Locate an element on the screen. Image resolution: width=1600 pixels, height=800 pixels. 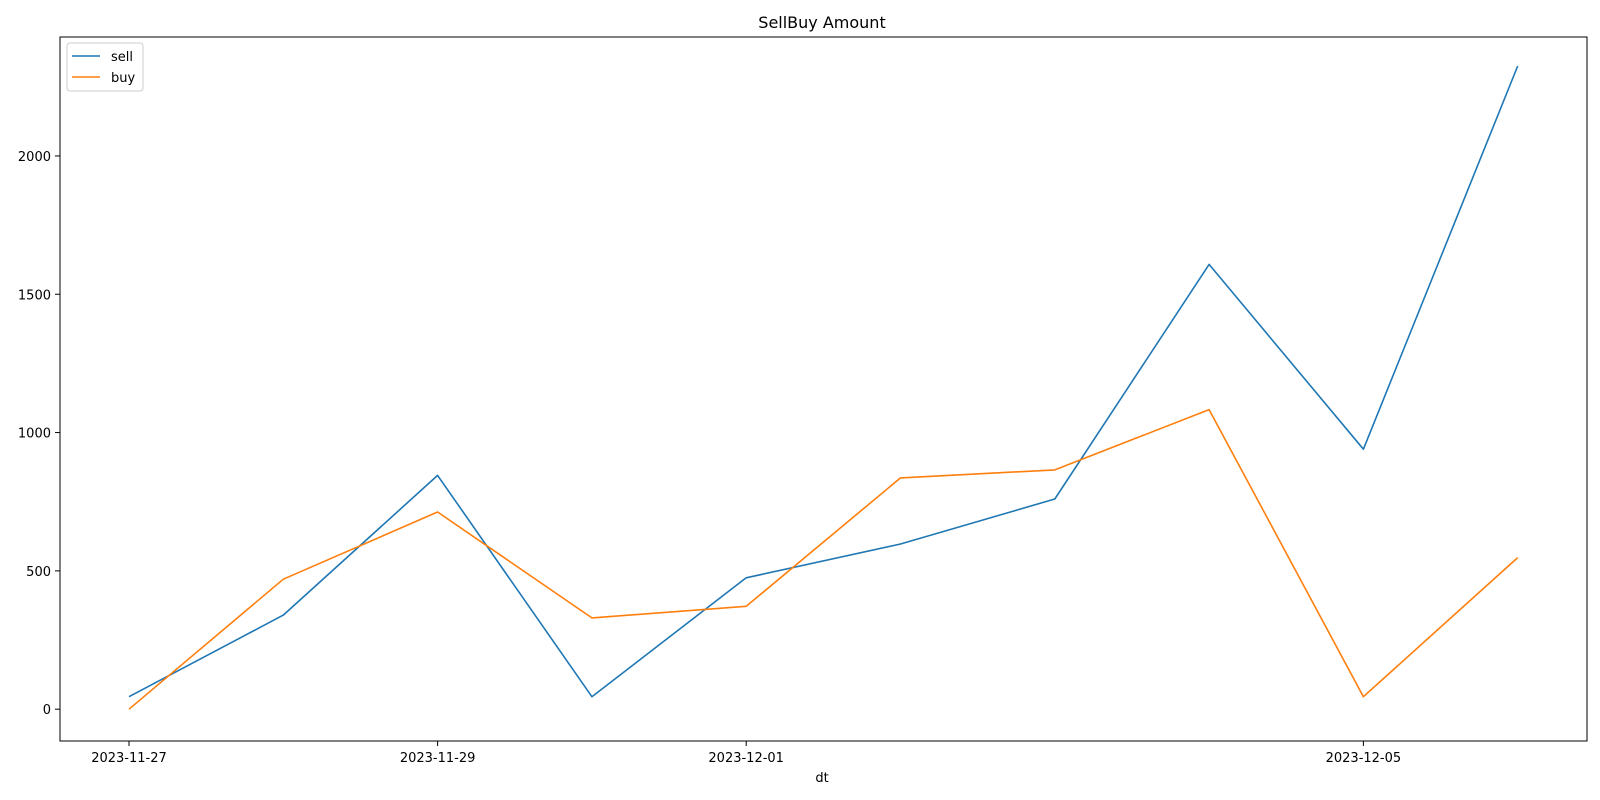
y-tick-label: 1500 is located at coordinates (34, 295).